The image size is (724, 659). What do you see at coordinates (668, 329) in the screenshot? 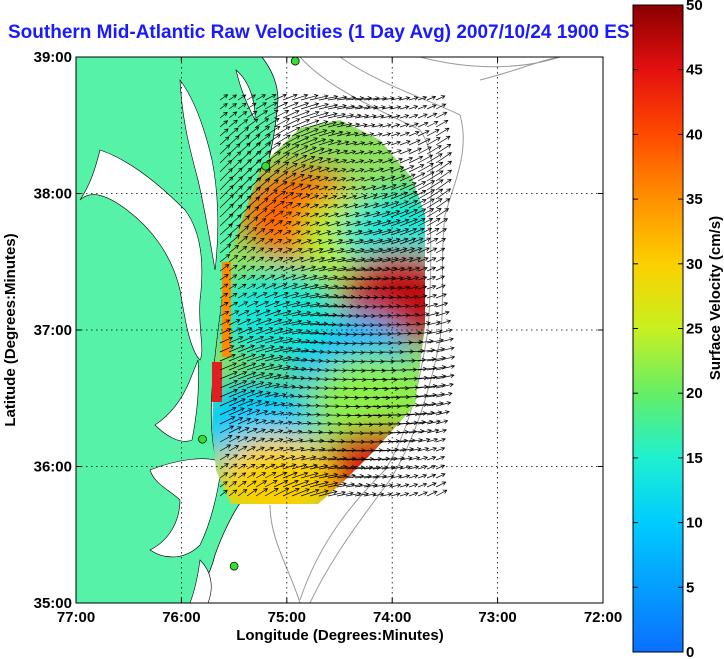
I see `colorbar-ticks: 0 5 10 15 20 25 30 35 40 45 50` at bounding box center [668, 329].